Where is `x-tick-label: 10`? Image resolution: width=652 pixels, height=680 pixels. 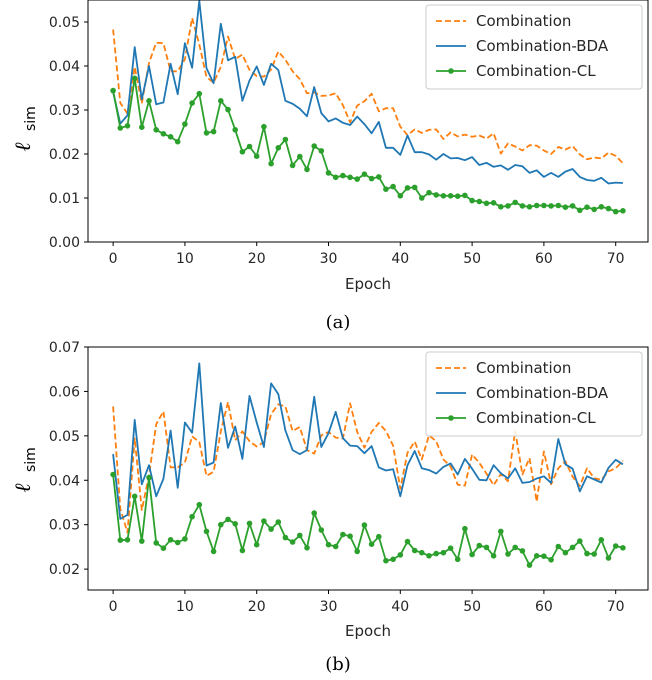 x-tick-label: 10 is located at coordinates (185, 607).